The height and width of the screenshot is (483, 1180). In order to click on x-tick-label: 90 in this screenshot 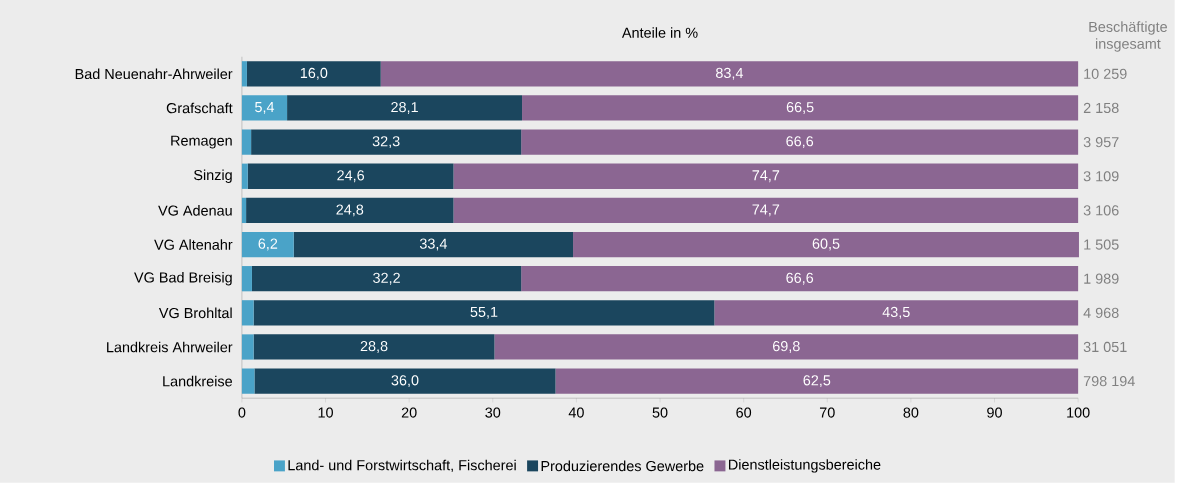, I will do `click(994, 412)`.